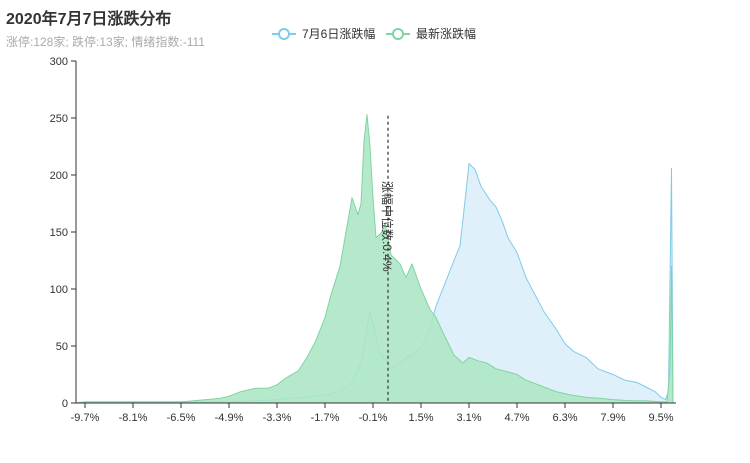 The width and height of the screenshot is (750, 463). What do you see at coordinates (59, 62) in the screenshot?
I see `y-tick-label: 300` at bounding box center [59, 62].